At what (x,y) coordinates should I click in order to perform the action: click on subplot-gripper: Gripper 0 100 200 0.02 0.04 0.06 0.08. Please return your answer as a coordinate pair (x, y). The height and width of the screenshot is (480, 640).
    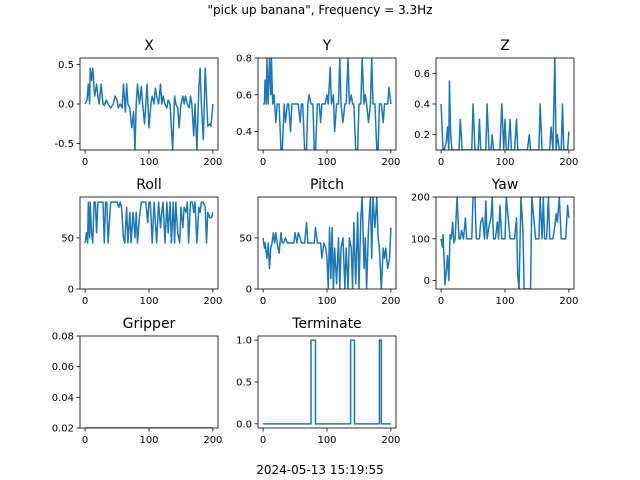
    Looking at the image, I should click on (137, 381).